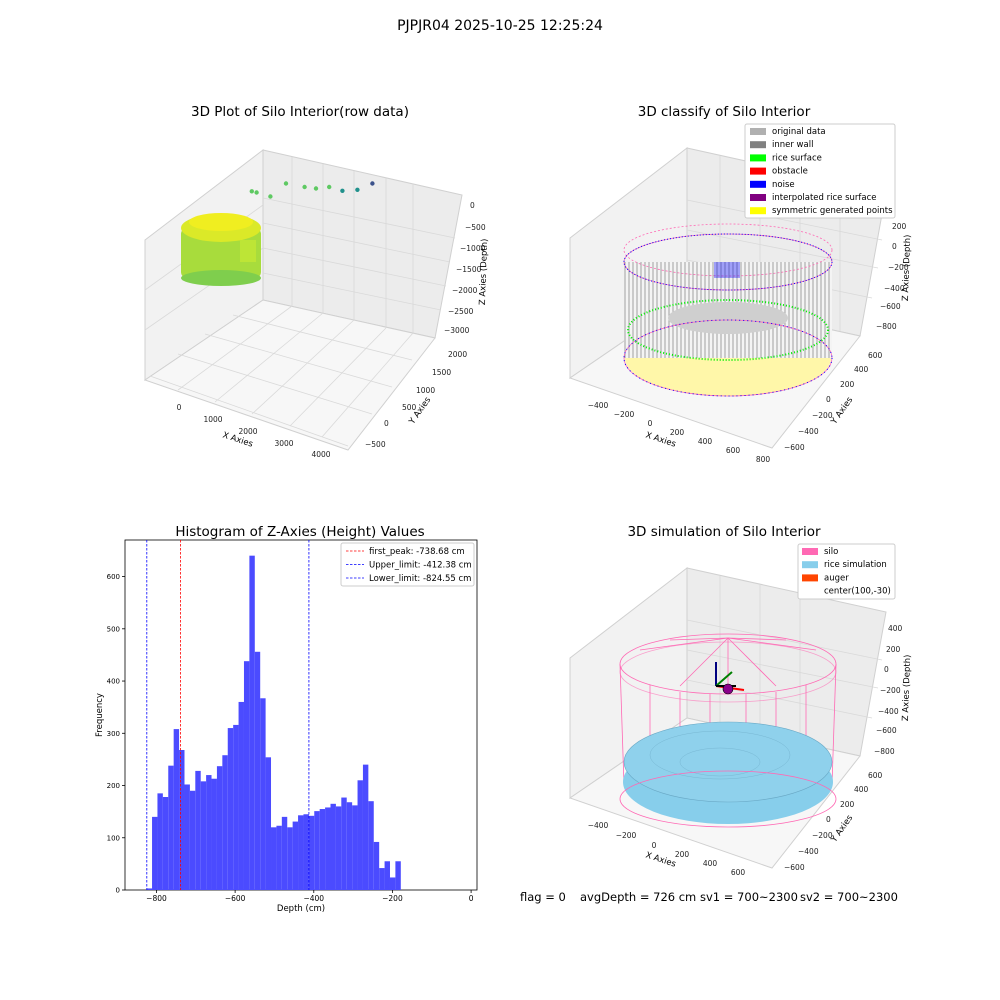  Describe the element at coordinates (890, 690) in the screenshot. I see `z-tick-label: −200` at that location.